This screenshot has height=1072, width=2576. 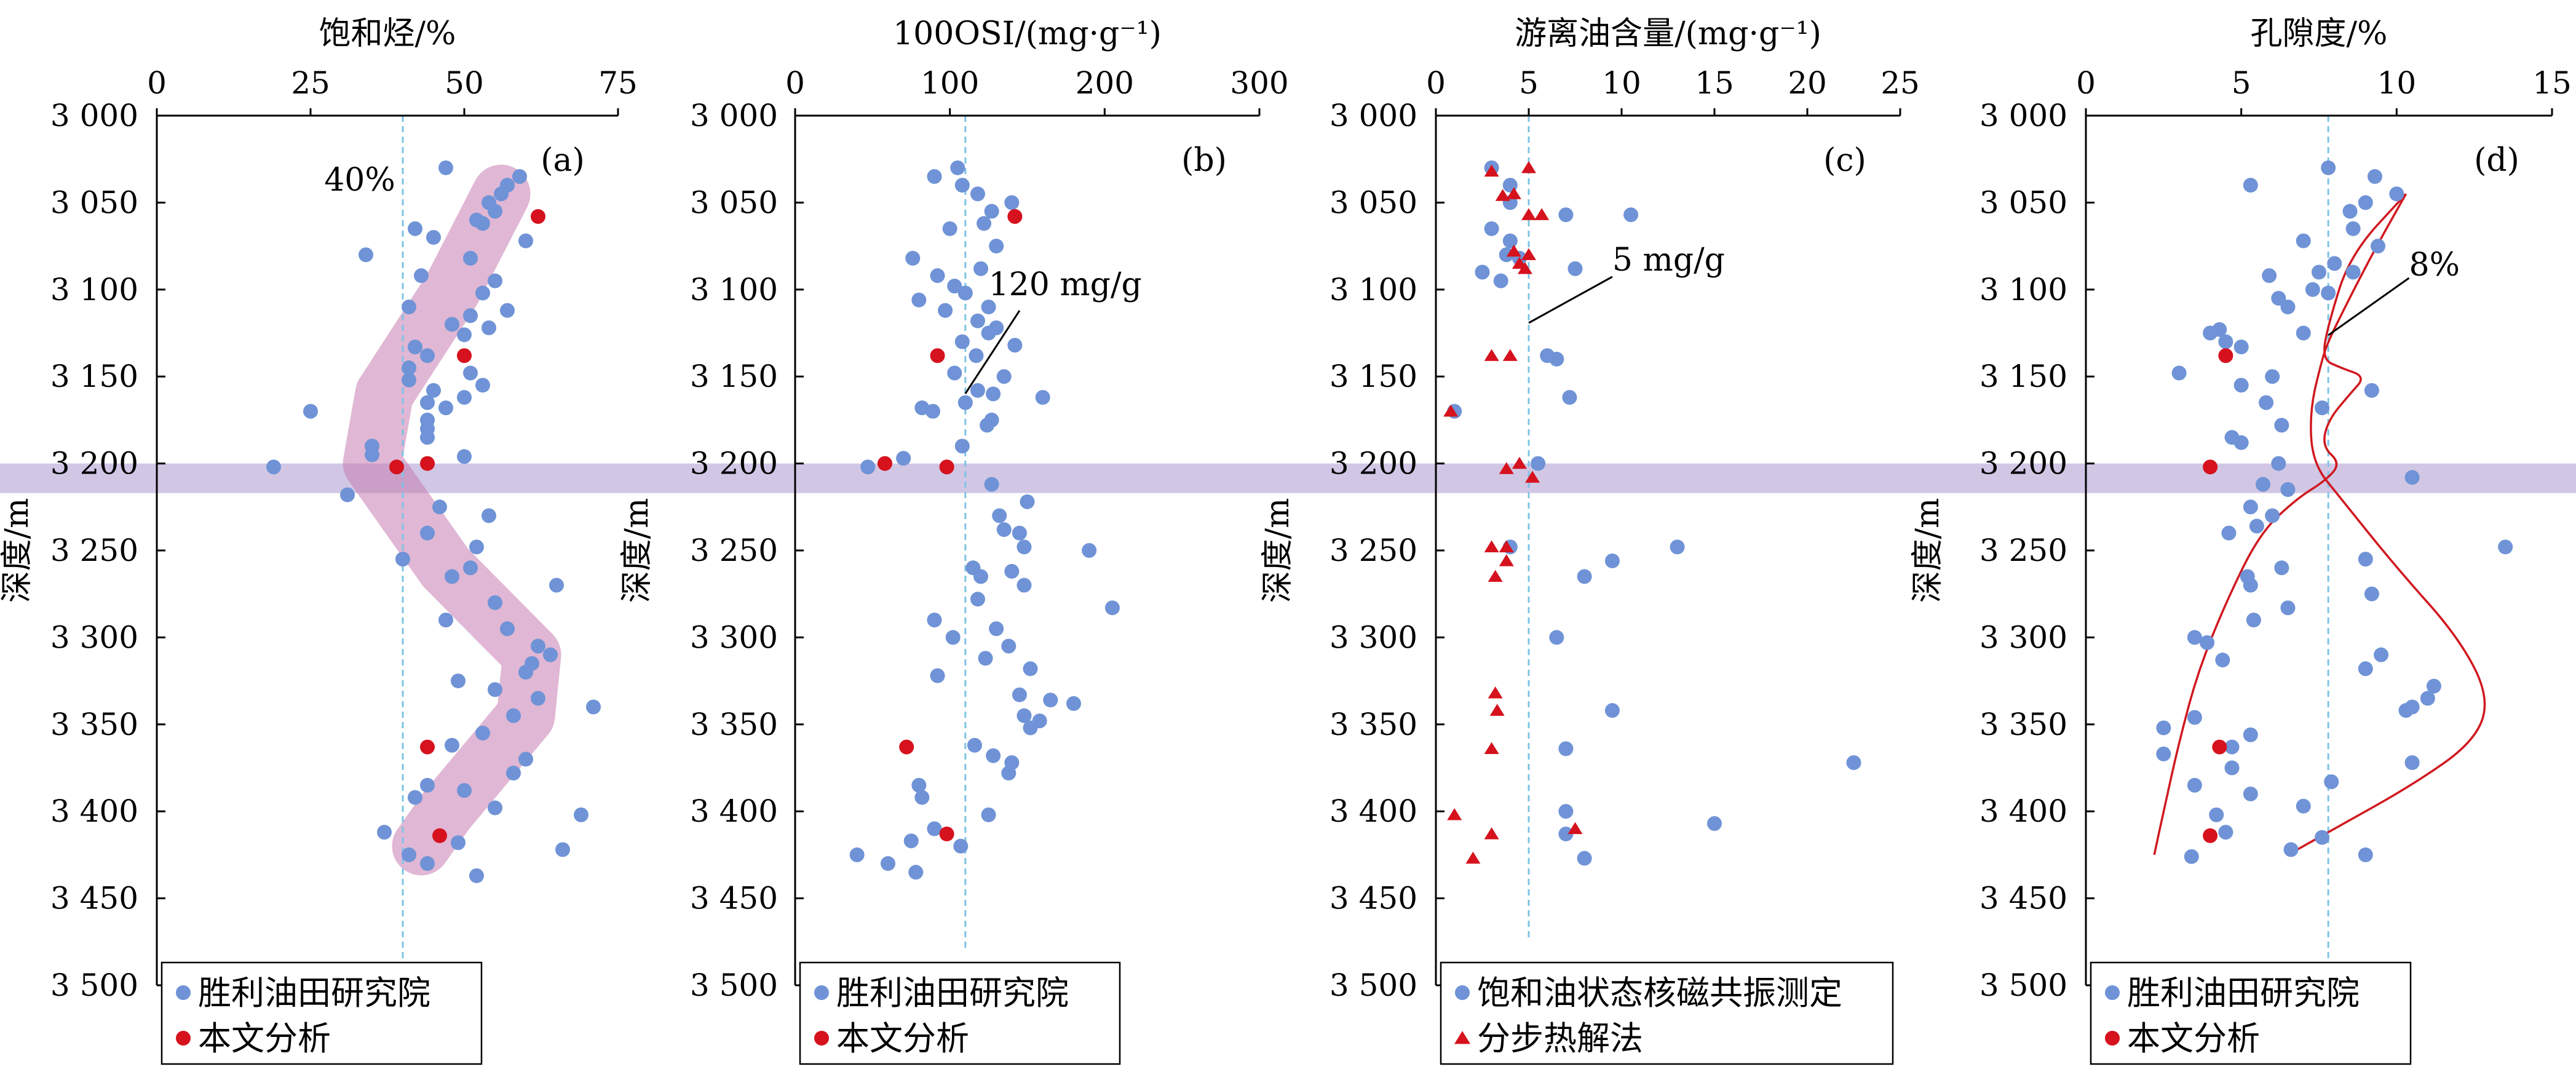 What do you see at coordinates (2386, 524) in the screenshot?
I see `boundary-curve-right` at bounding box center [2386, 524].